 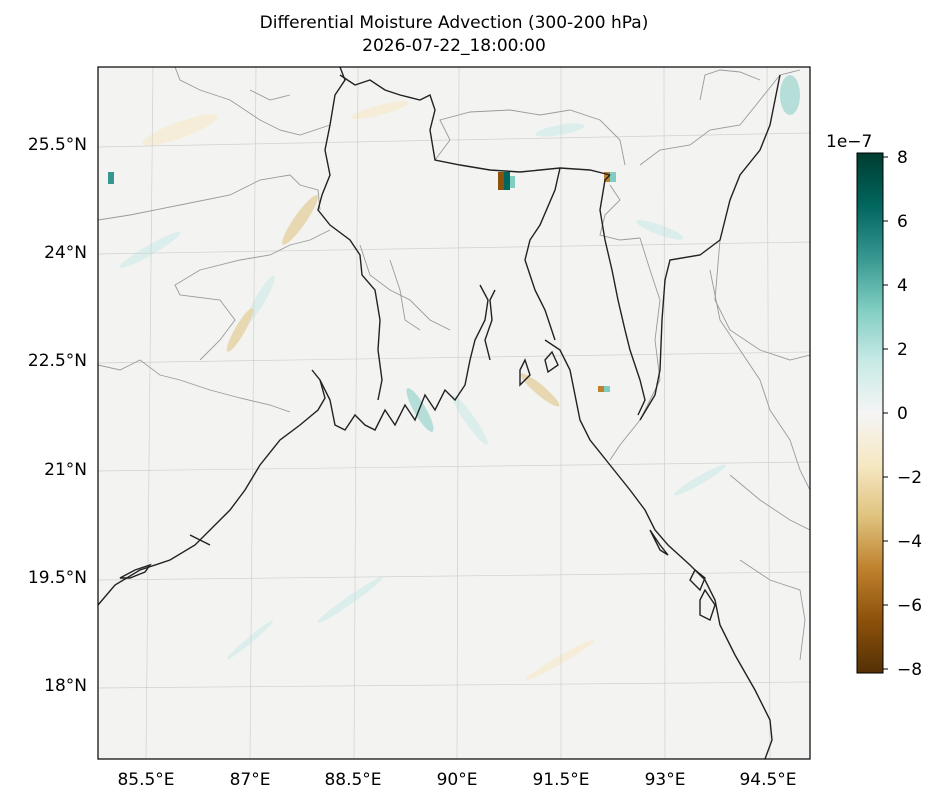 I want to click on colorbar-tick: 0, so click(x=902, y=414).